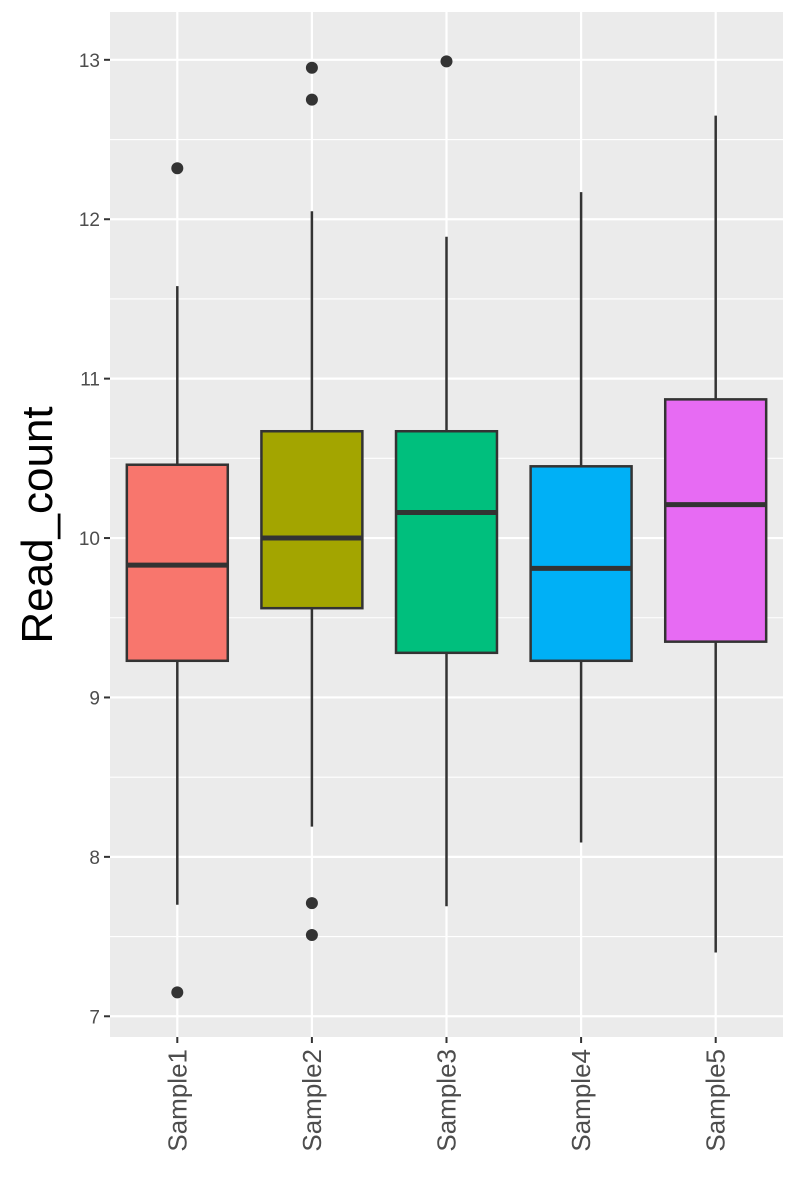  What do you see at coordinates (94, 1017) in the screenshot?
I see `y-tick-label: 7` at bounding box center [94, 1017].